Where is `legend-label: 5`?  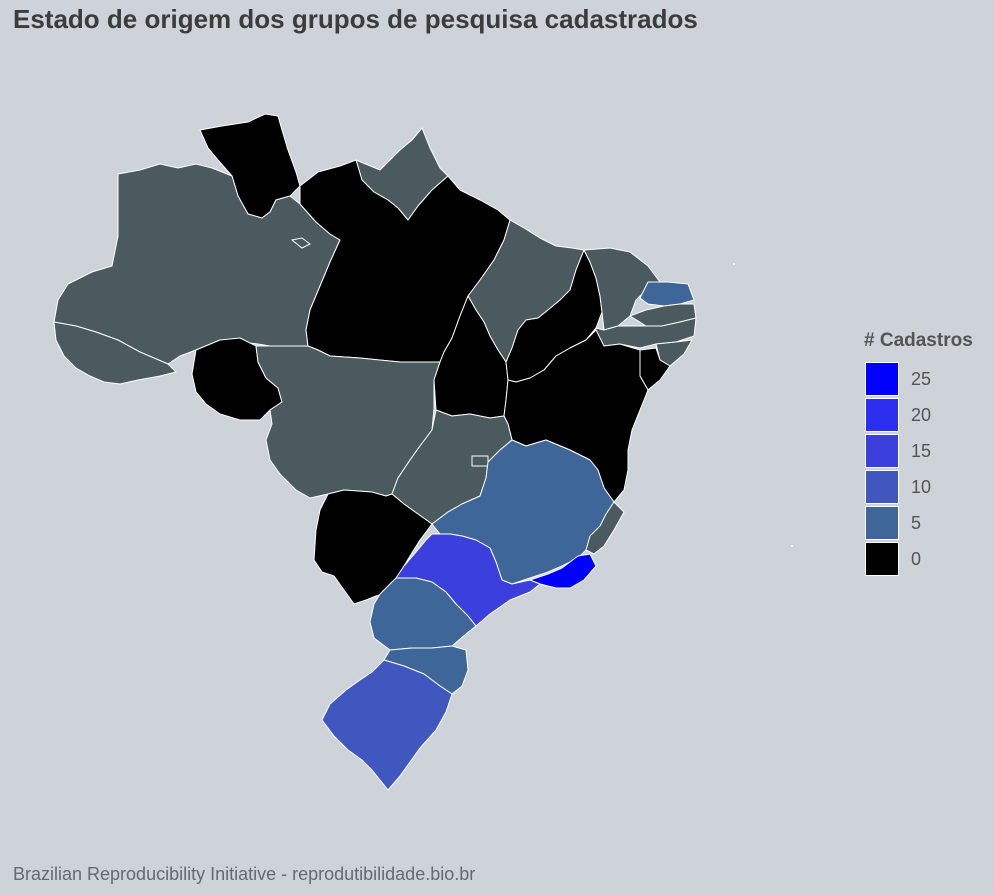 legend-label: 5 is located at coordinates (916, 523).